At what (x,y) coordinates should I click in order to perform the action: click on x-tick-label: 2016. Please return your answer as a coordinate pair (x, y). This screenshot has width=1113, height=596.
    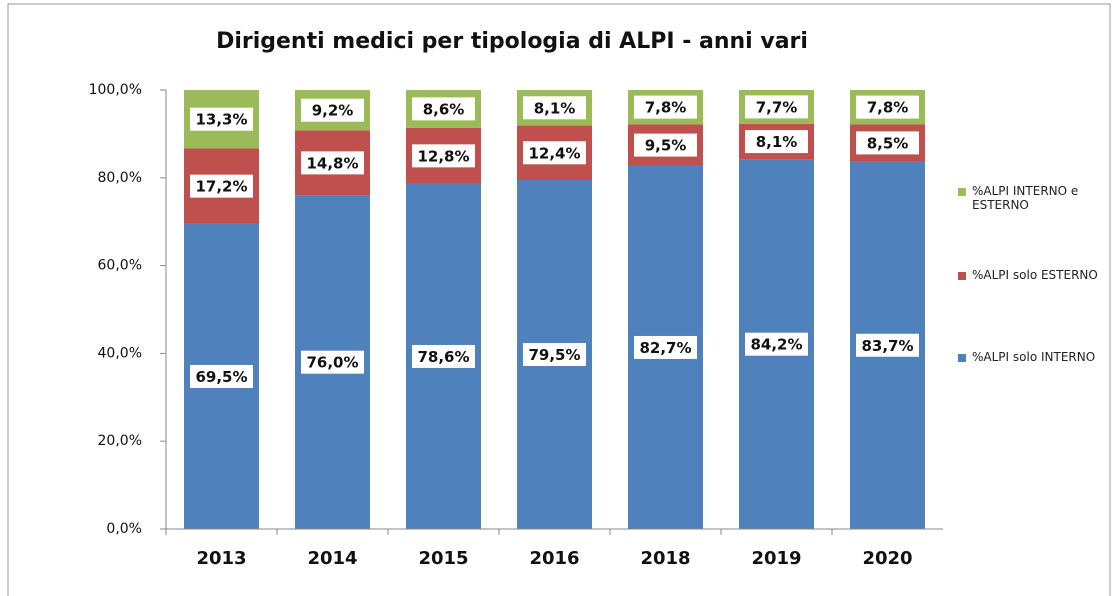
    Looking at the image, I should click on (554, 558).